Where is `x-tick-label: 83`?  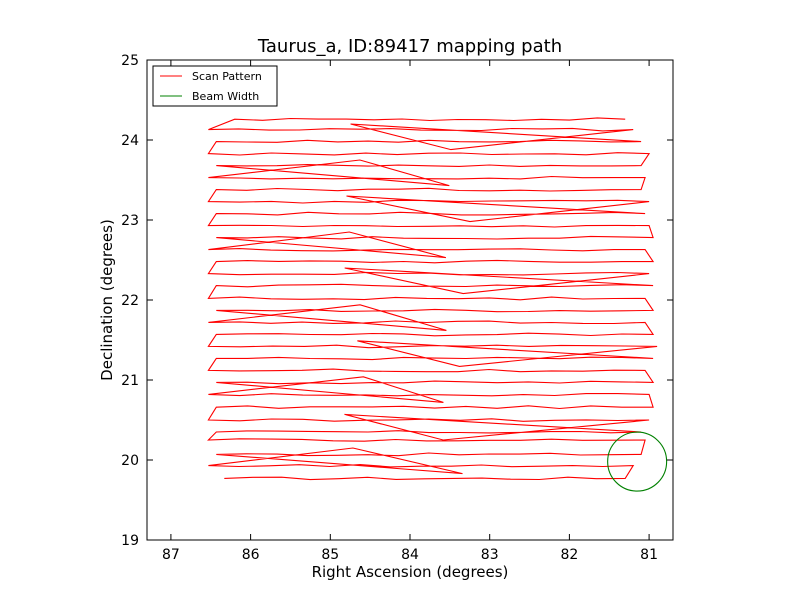
x-tick-label: 83 is located at coordinates (490, 555).